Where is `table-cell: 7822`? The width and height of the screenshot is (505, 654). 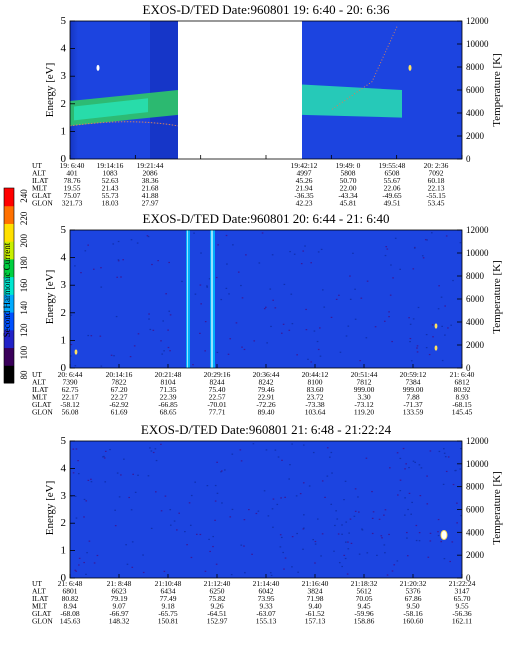 table-cell: 7822 is located at coordinates (119, 382).